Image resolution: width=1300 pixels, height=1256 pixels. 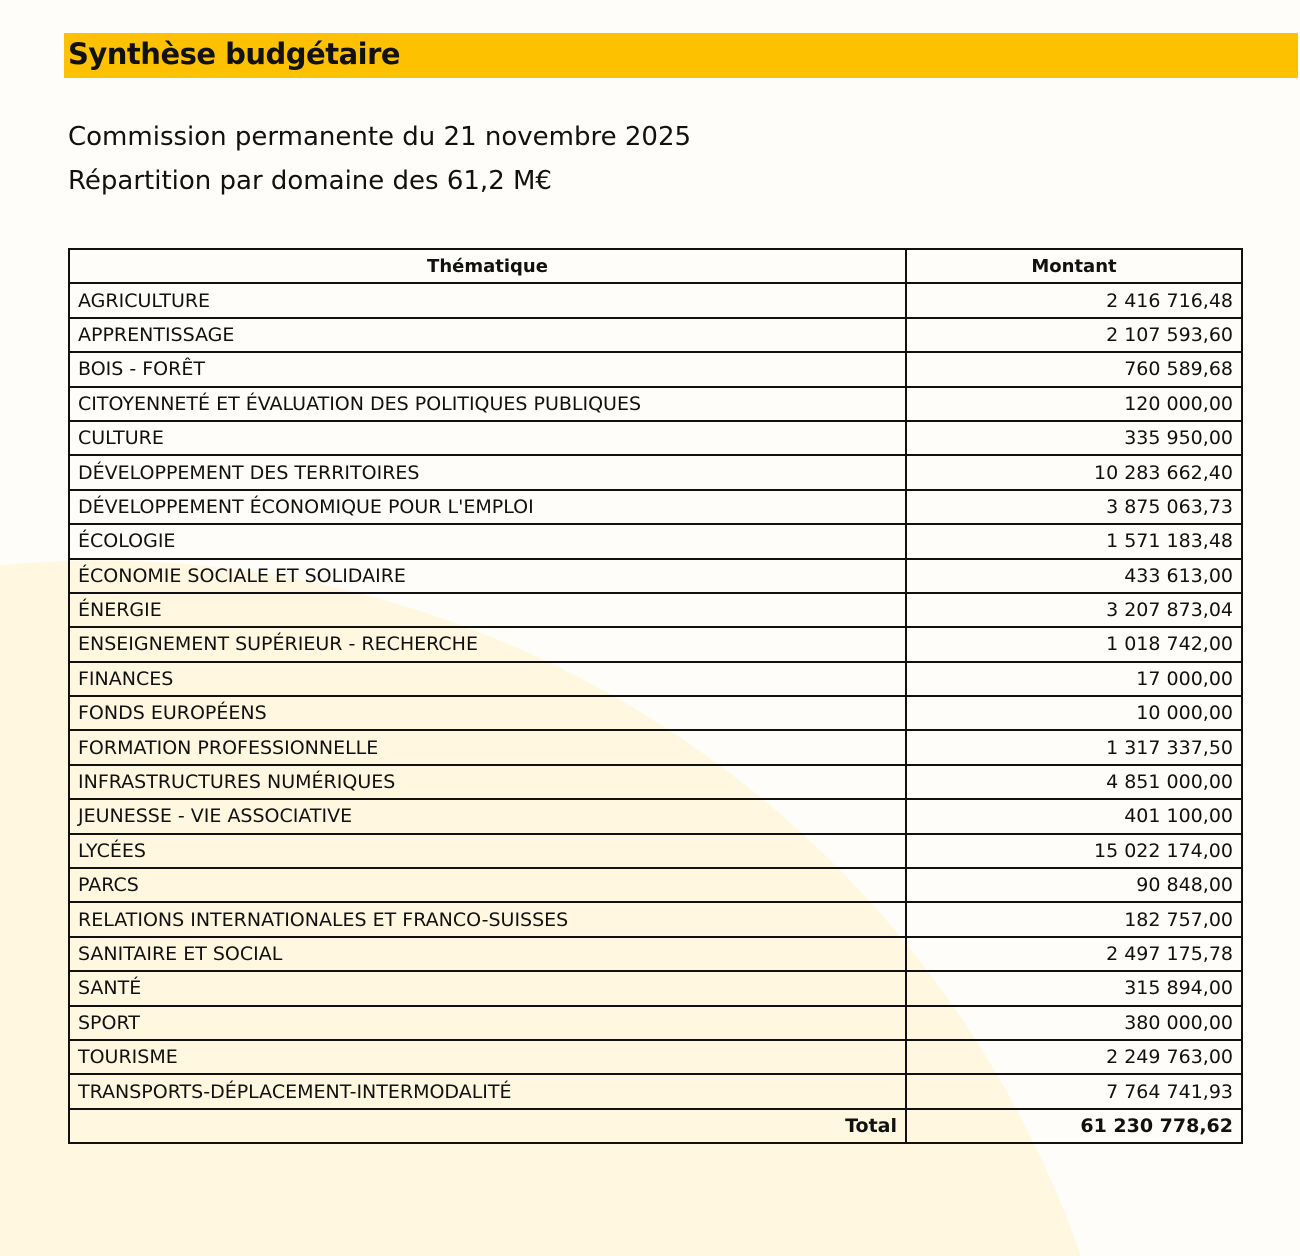 What do you see at coordinates (487, 266) in the screenshot?
I see `column-header-thematique: Thématique` at bounding box center [487, 266].